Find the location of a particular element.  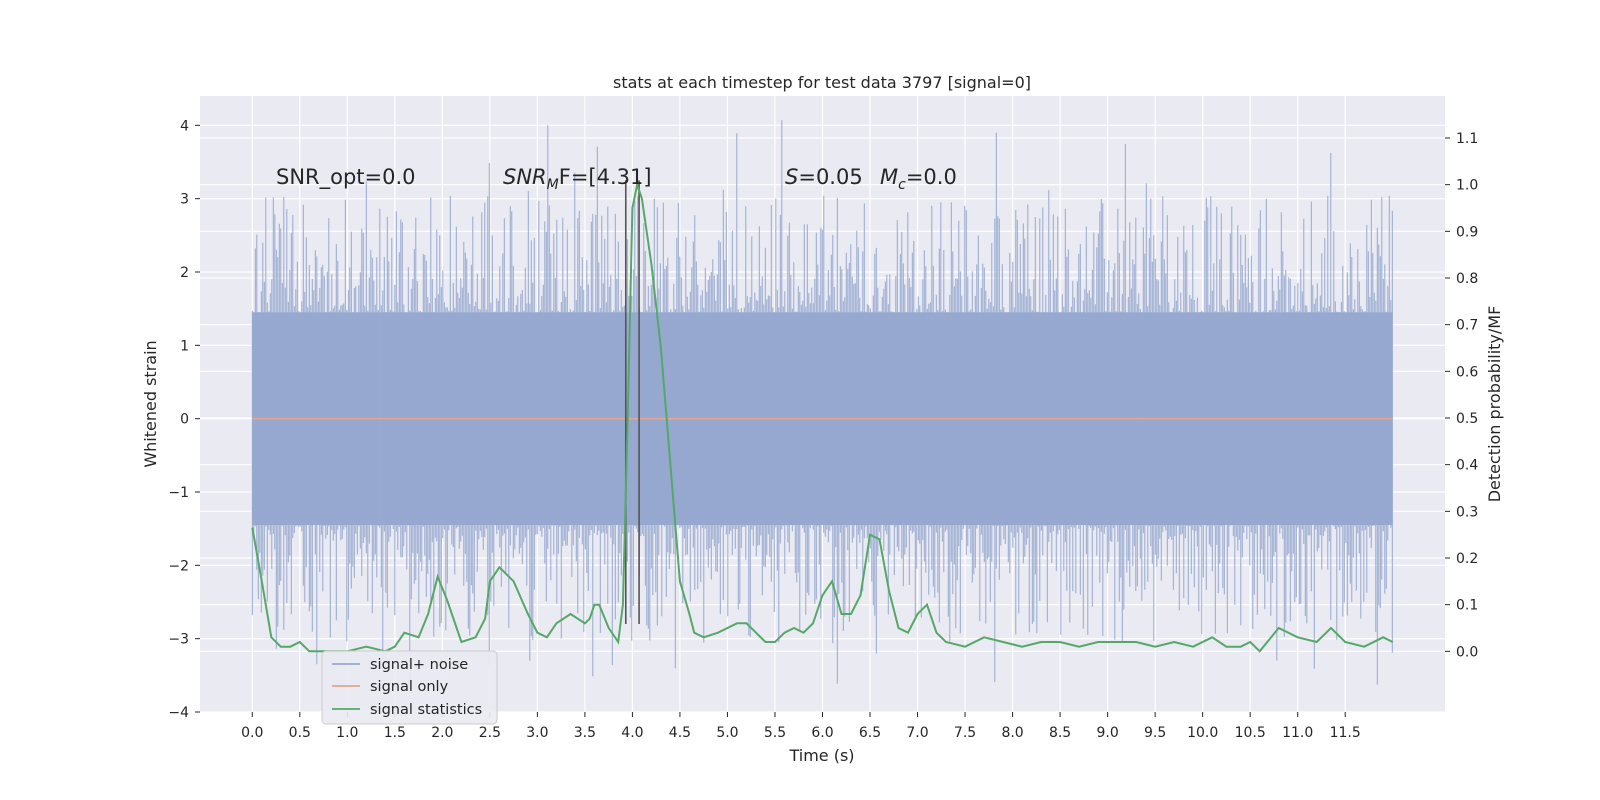

x-tick-label: 4.0 is located at coordinates (632, 733).